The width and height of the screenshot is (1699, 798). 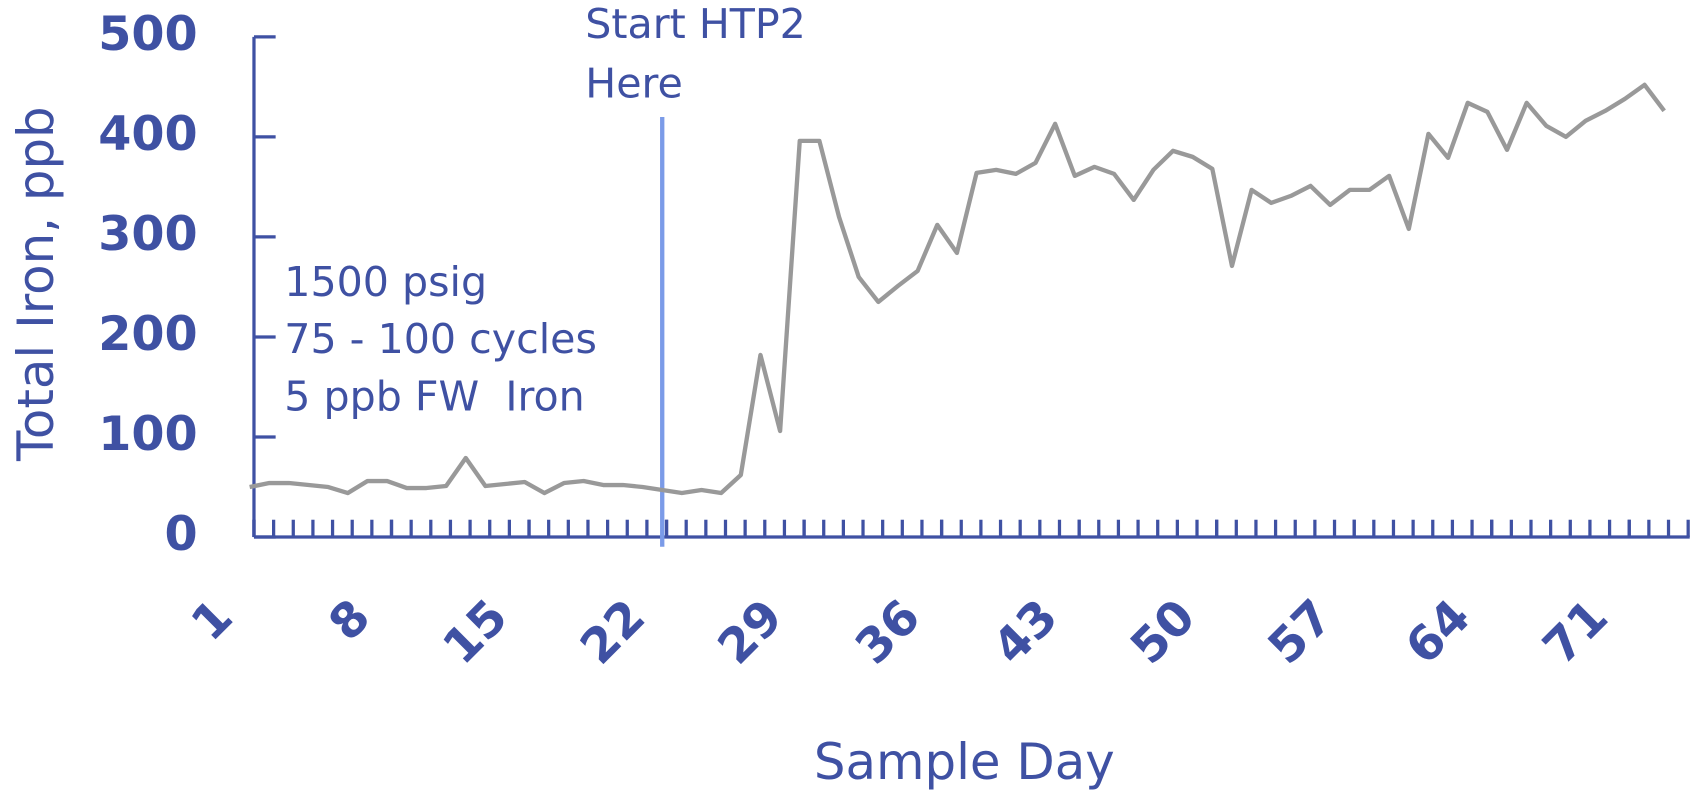 What do you see at coordinates (434, 397) in the screenshot?
I see `annotation: 5 ppb FW Iron` at bounding box center [434, 397].